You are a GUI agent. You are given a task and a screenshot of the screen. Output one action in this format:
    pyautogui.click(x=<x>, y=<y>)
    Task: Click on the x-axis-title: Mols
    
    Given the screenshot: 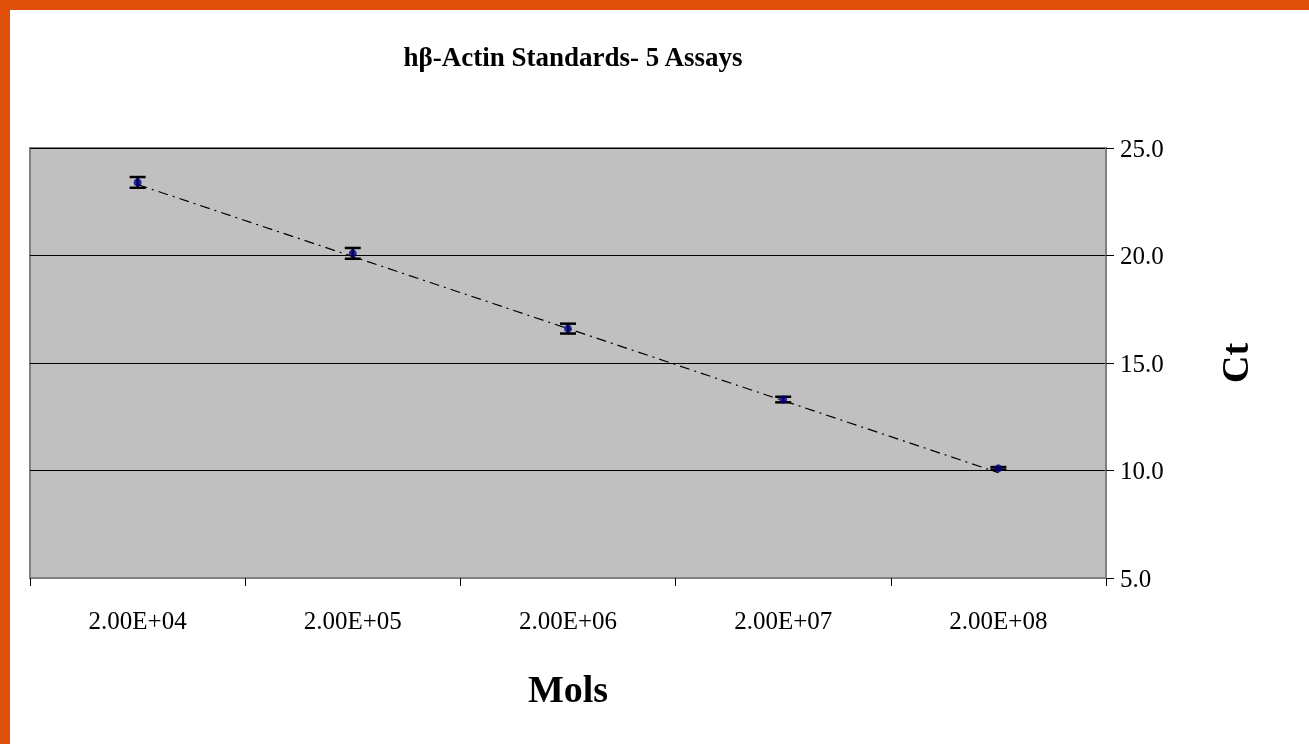 What is the action you would take?
    pyautogui.click(x=568, y=689)
    